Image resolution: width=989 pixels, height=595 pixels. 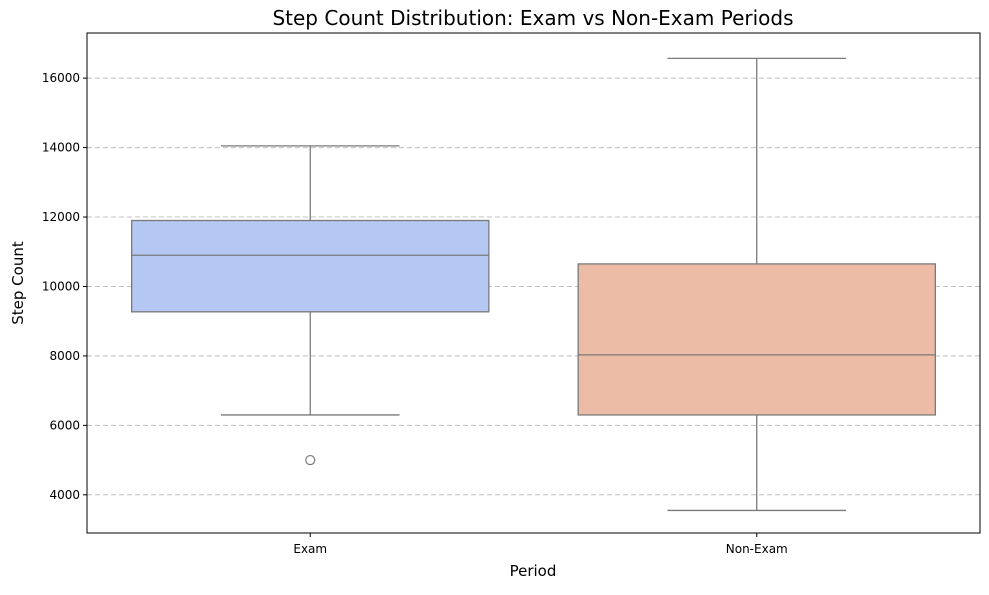 I want to click on y-tick-label: 12000, so click(x=61, y=217).